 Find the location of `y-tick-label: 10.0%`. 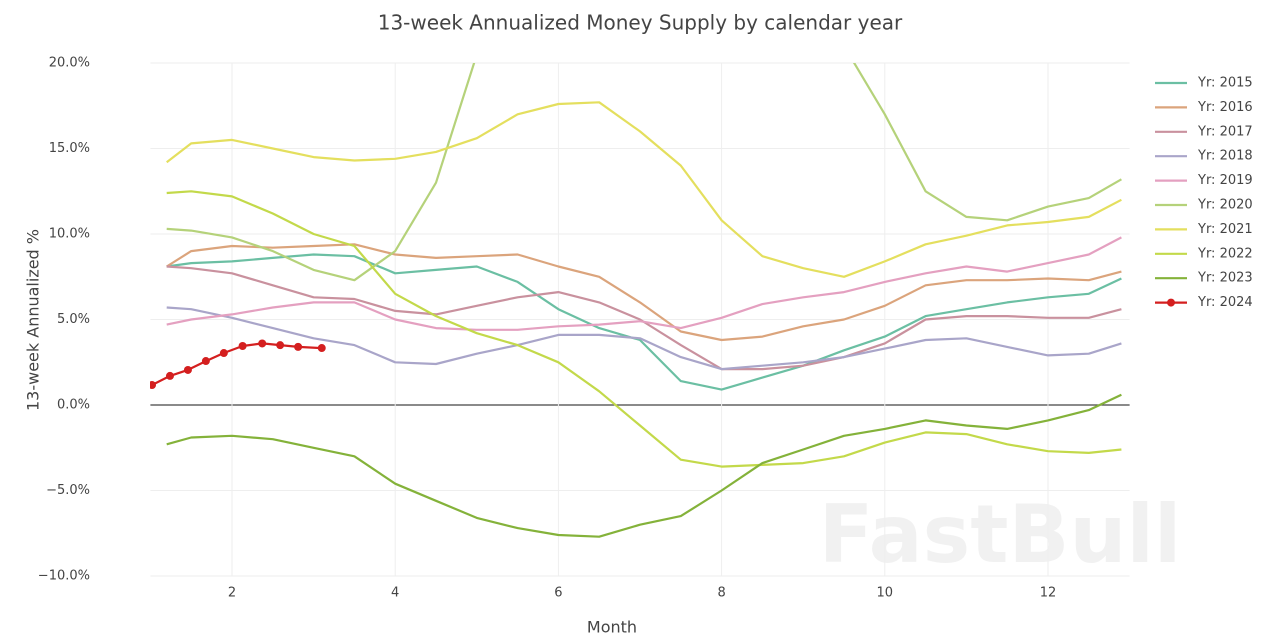

y-tick-label: 10.0% is located at coordinates (69, 234).